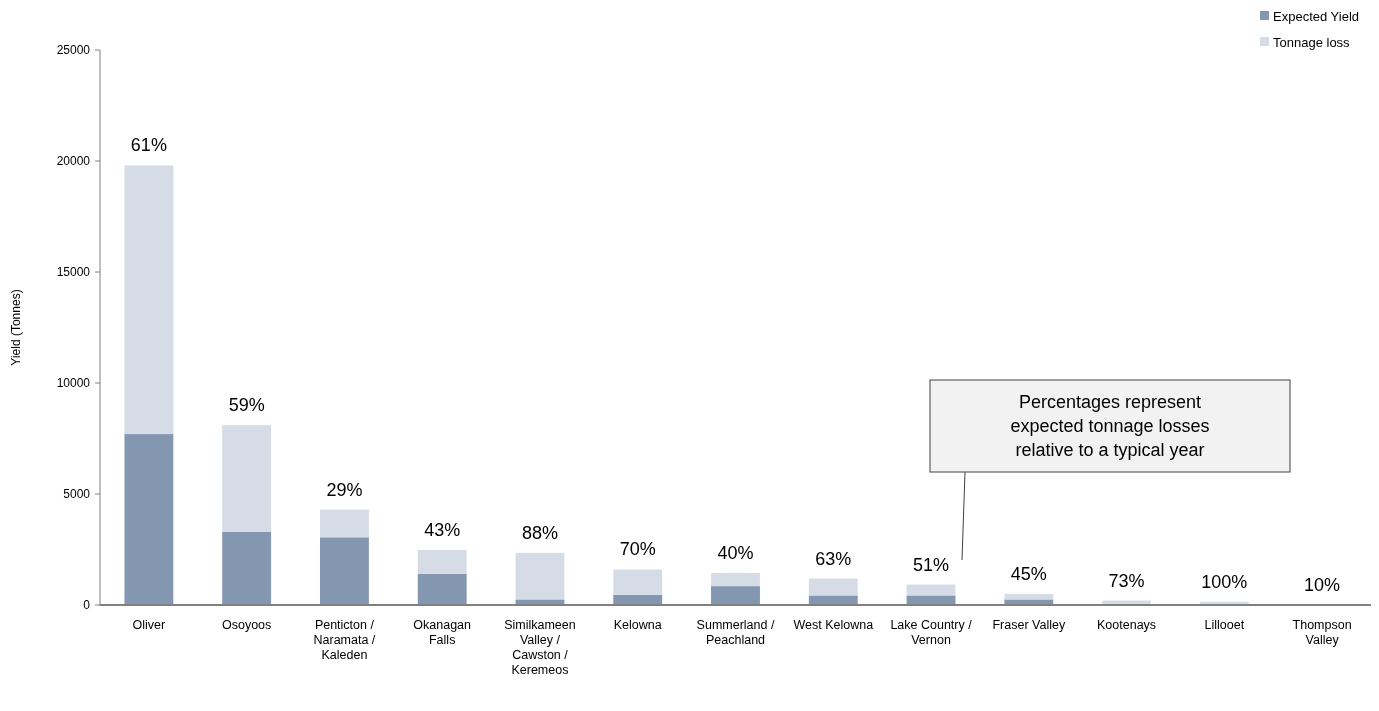 The image size is (1379, 711). Describe the element at coordinates (735, 553) in the screenshot. I see `annotation: 40%` at that location.